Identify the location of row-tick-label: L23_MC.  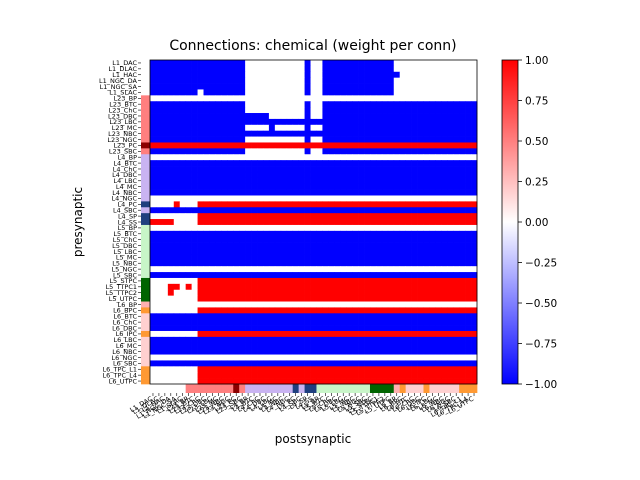
(125, 128).